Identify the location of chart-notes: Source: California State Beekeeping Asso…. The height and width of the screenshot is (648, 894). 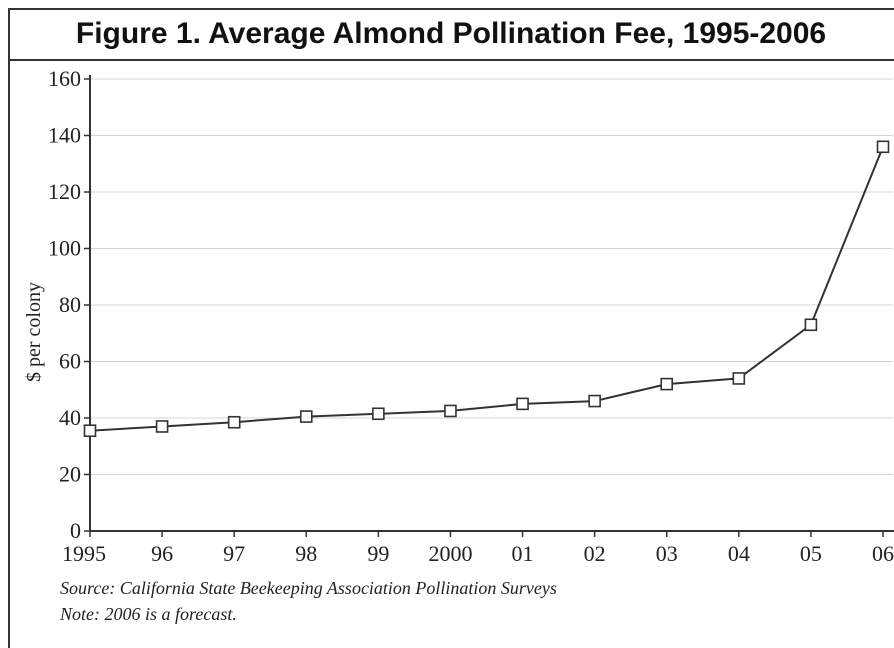
(308, 601).